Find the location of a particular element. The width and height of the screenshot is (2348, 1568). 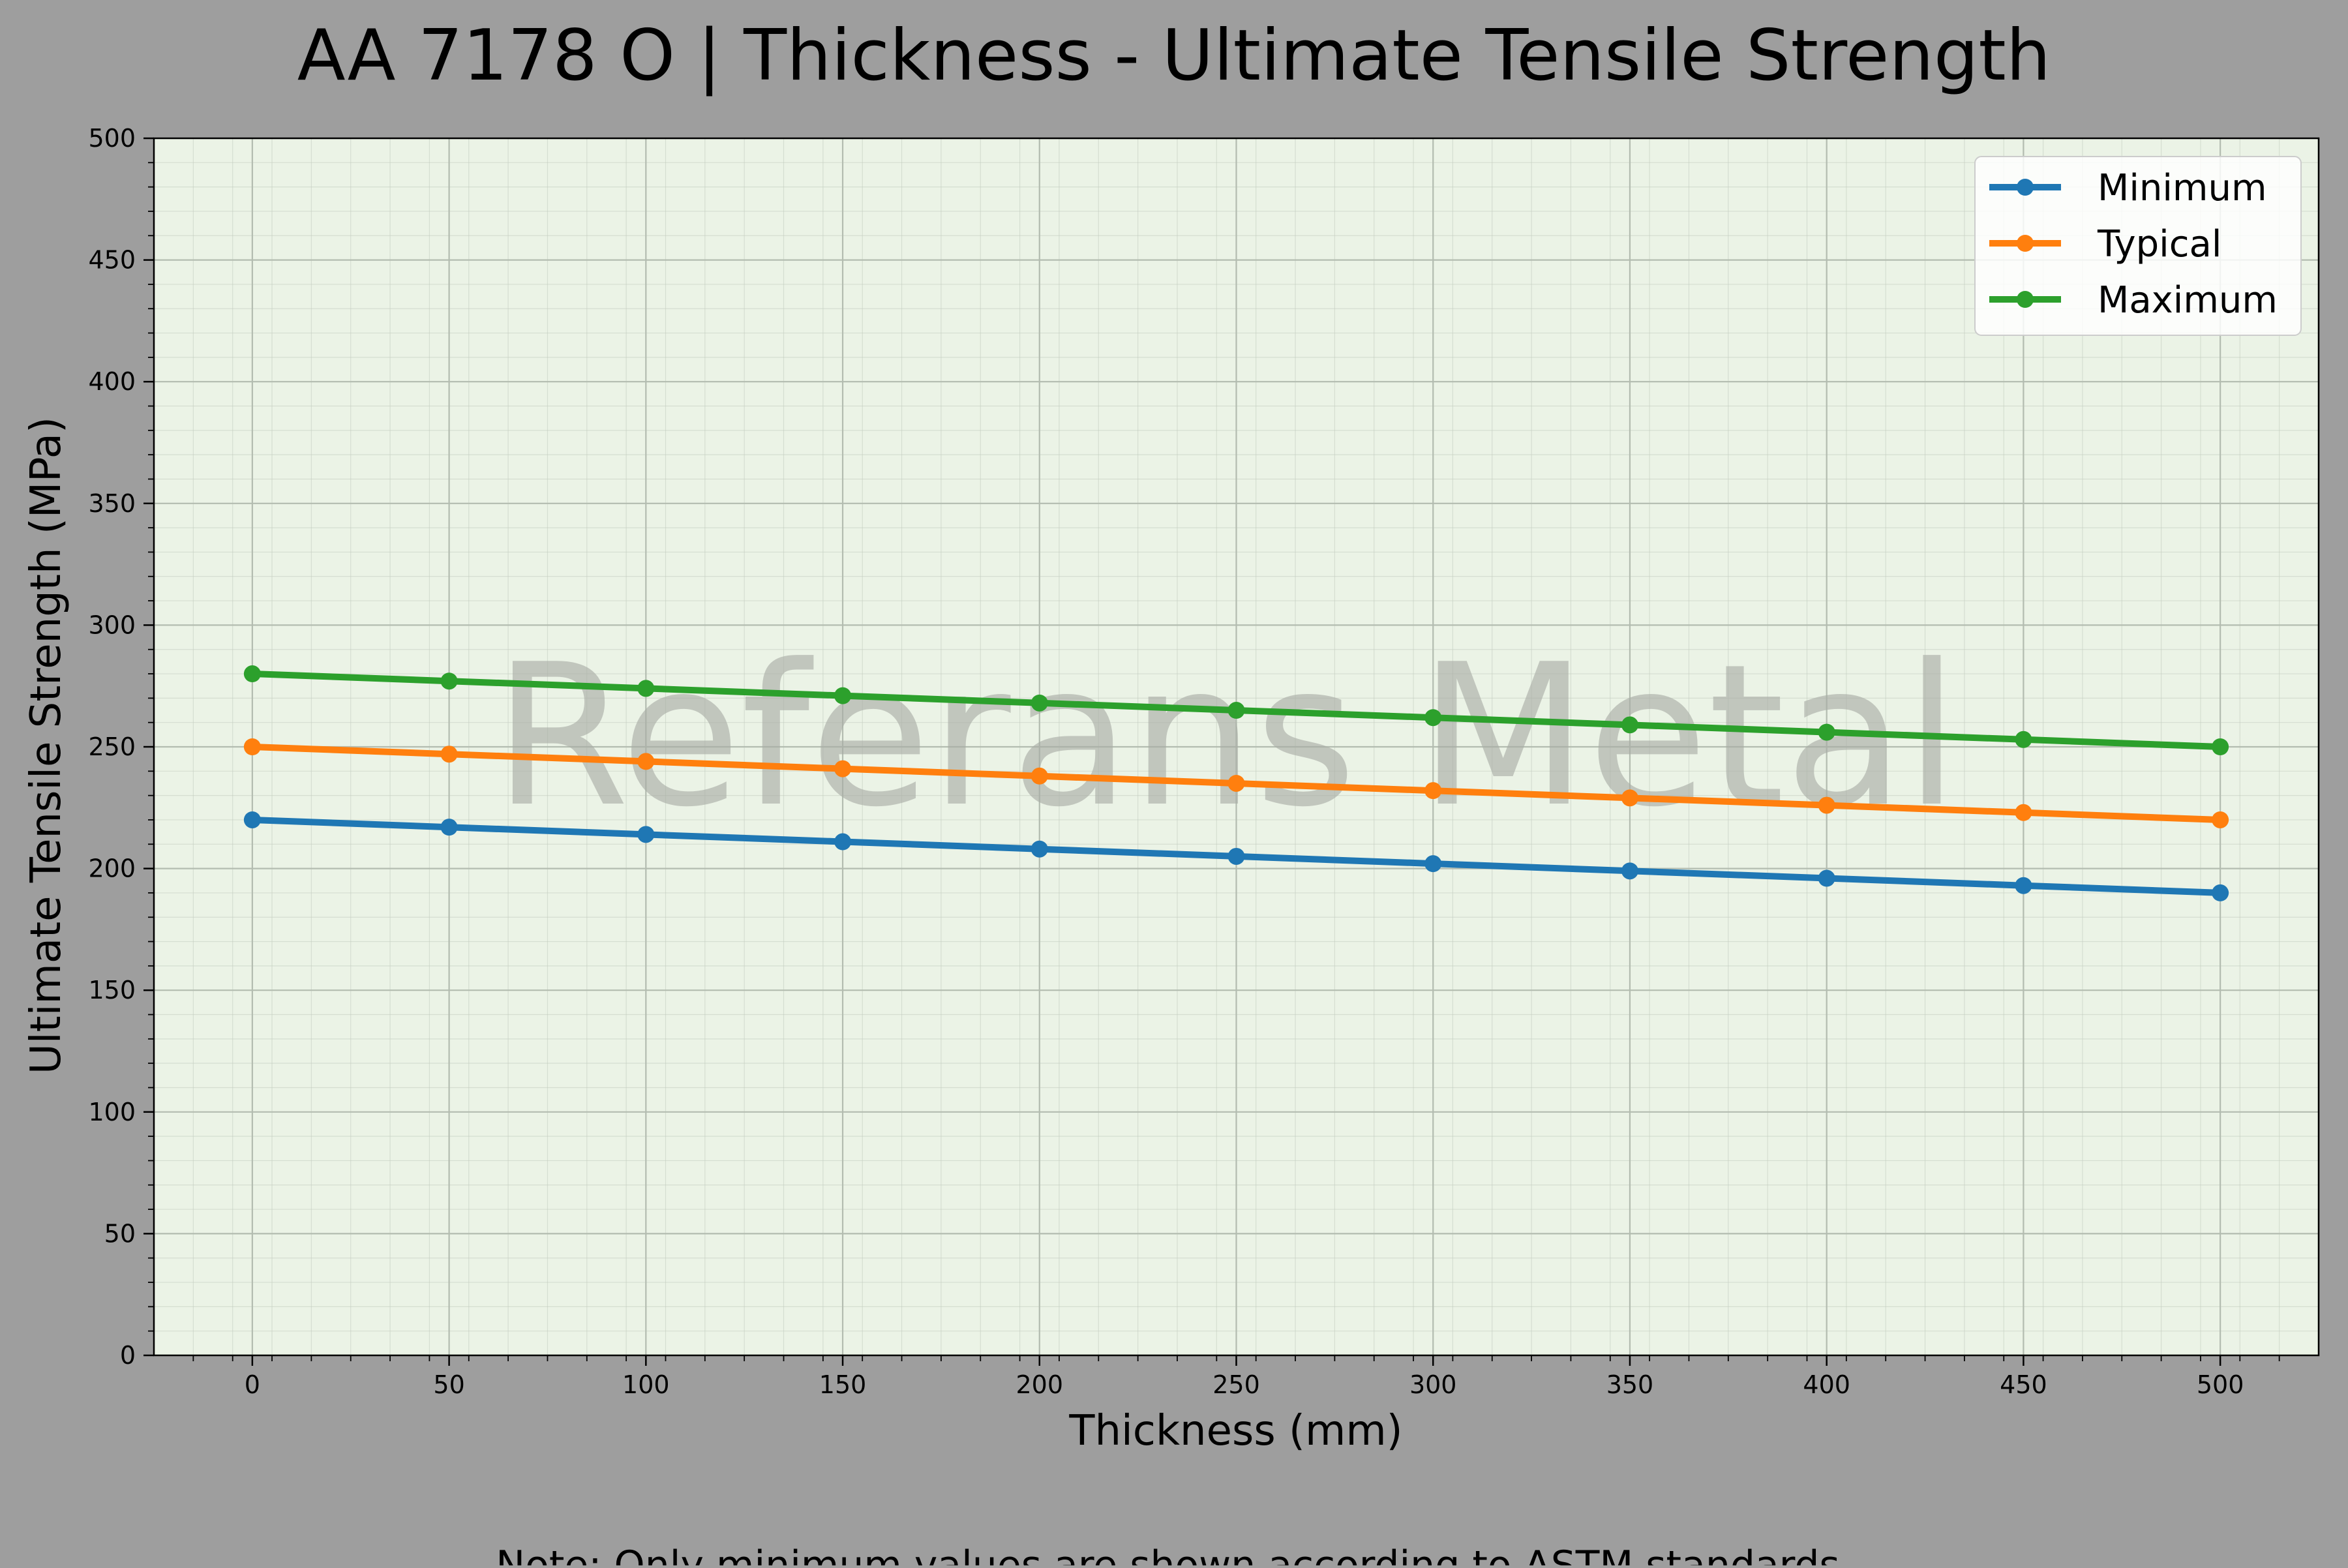

x-tick-label: 300 is located at coordinates (1433, 1384).